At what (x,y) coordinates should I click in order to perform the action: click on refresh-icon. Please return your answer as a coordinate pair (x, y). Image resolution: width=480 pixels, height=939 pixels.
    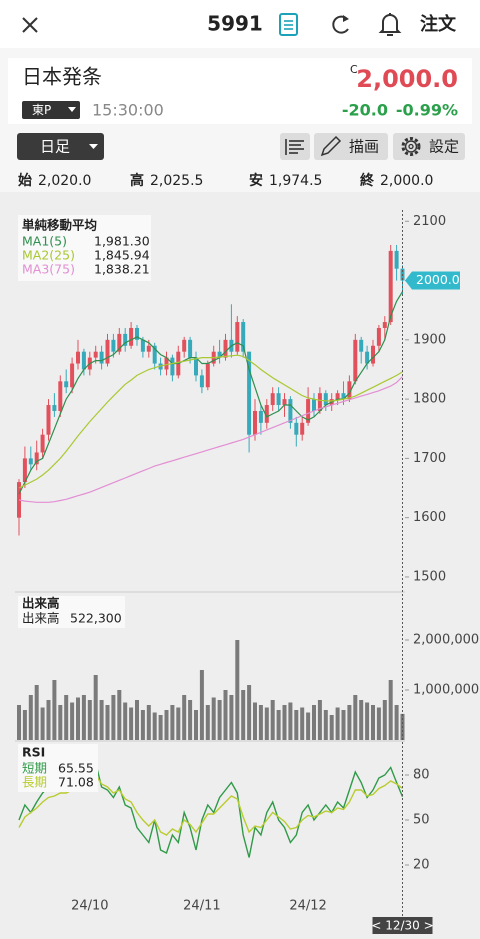
    Looking at the image, I should click on (340, 24).